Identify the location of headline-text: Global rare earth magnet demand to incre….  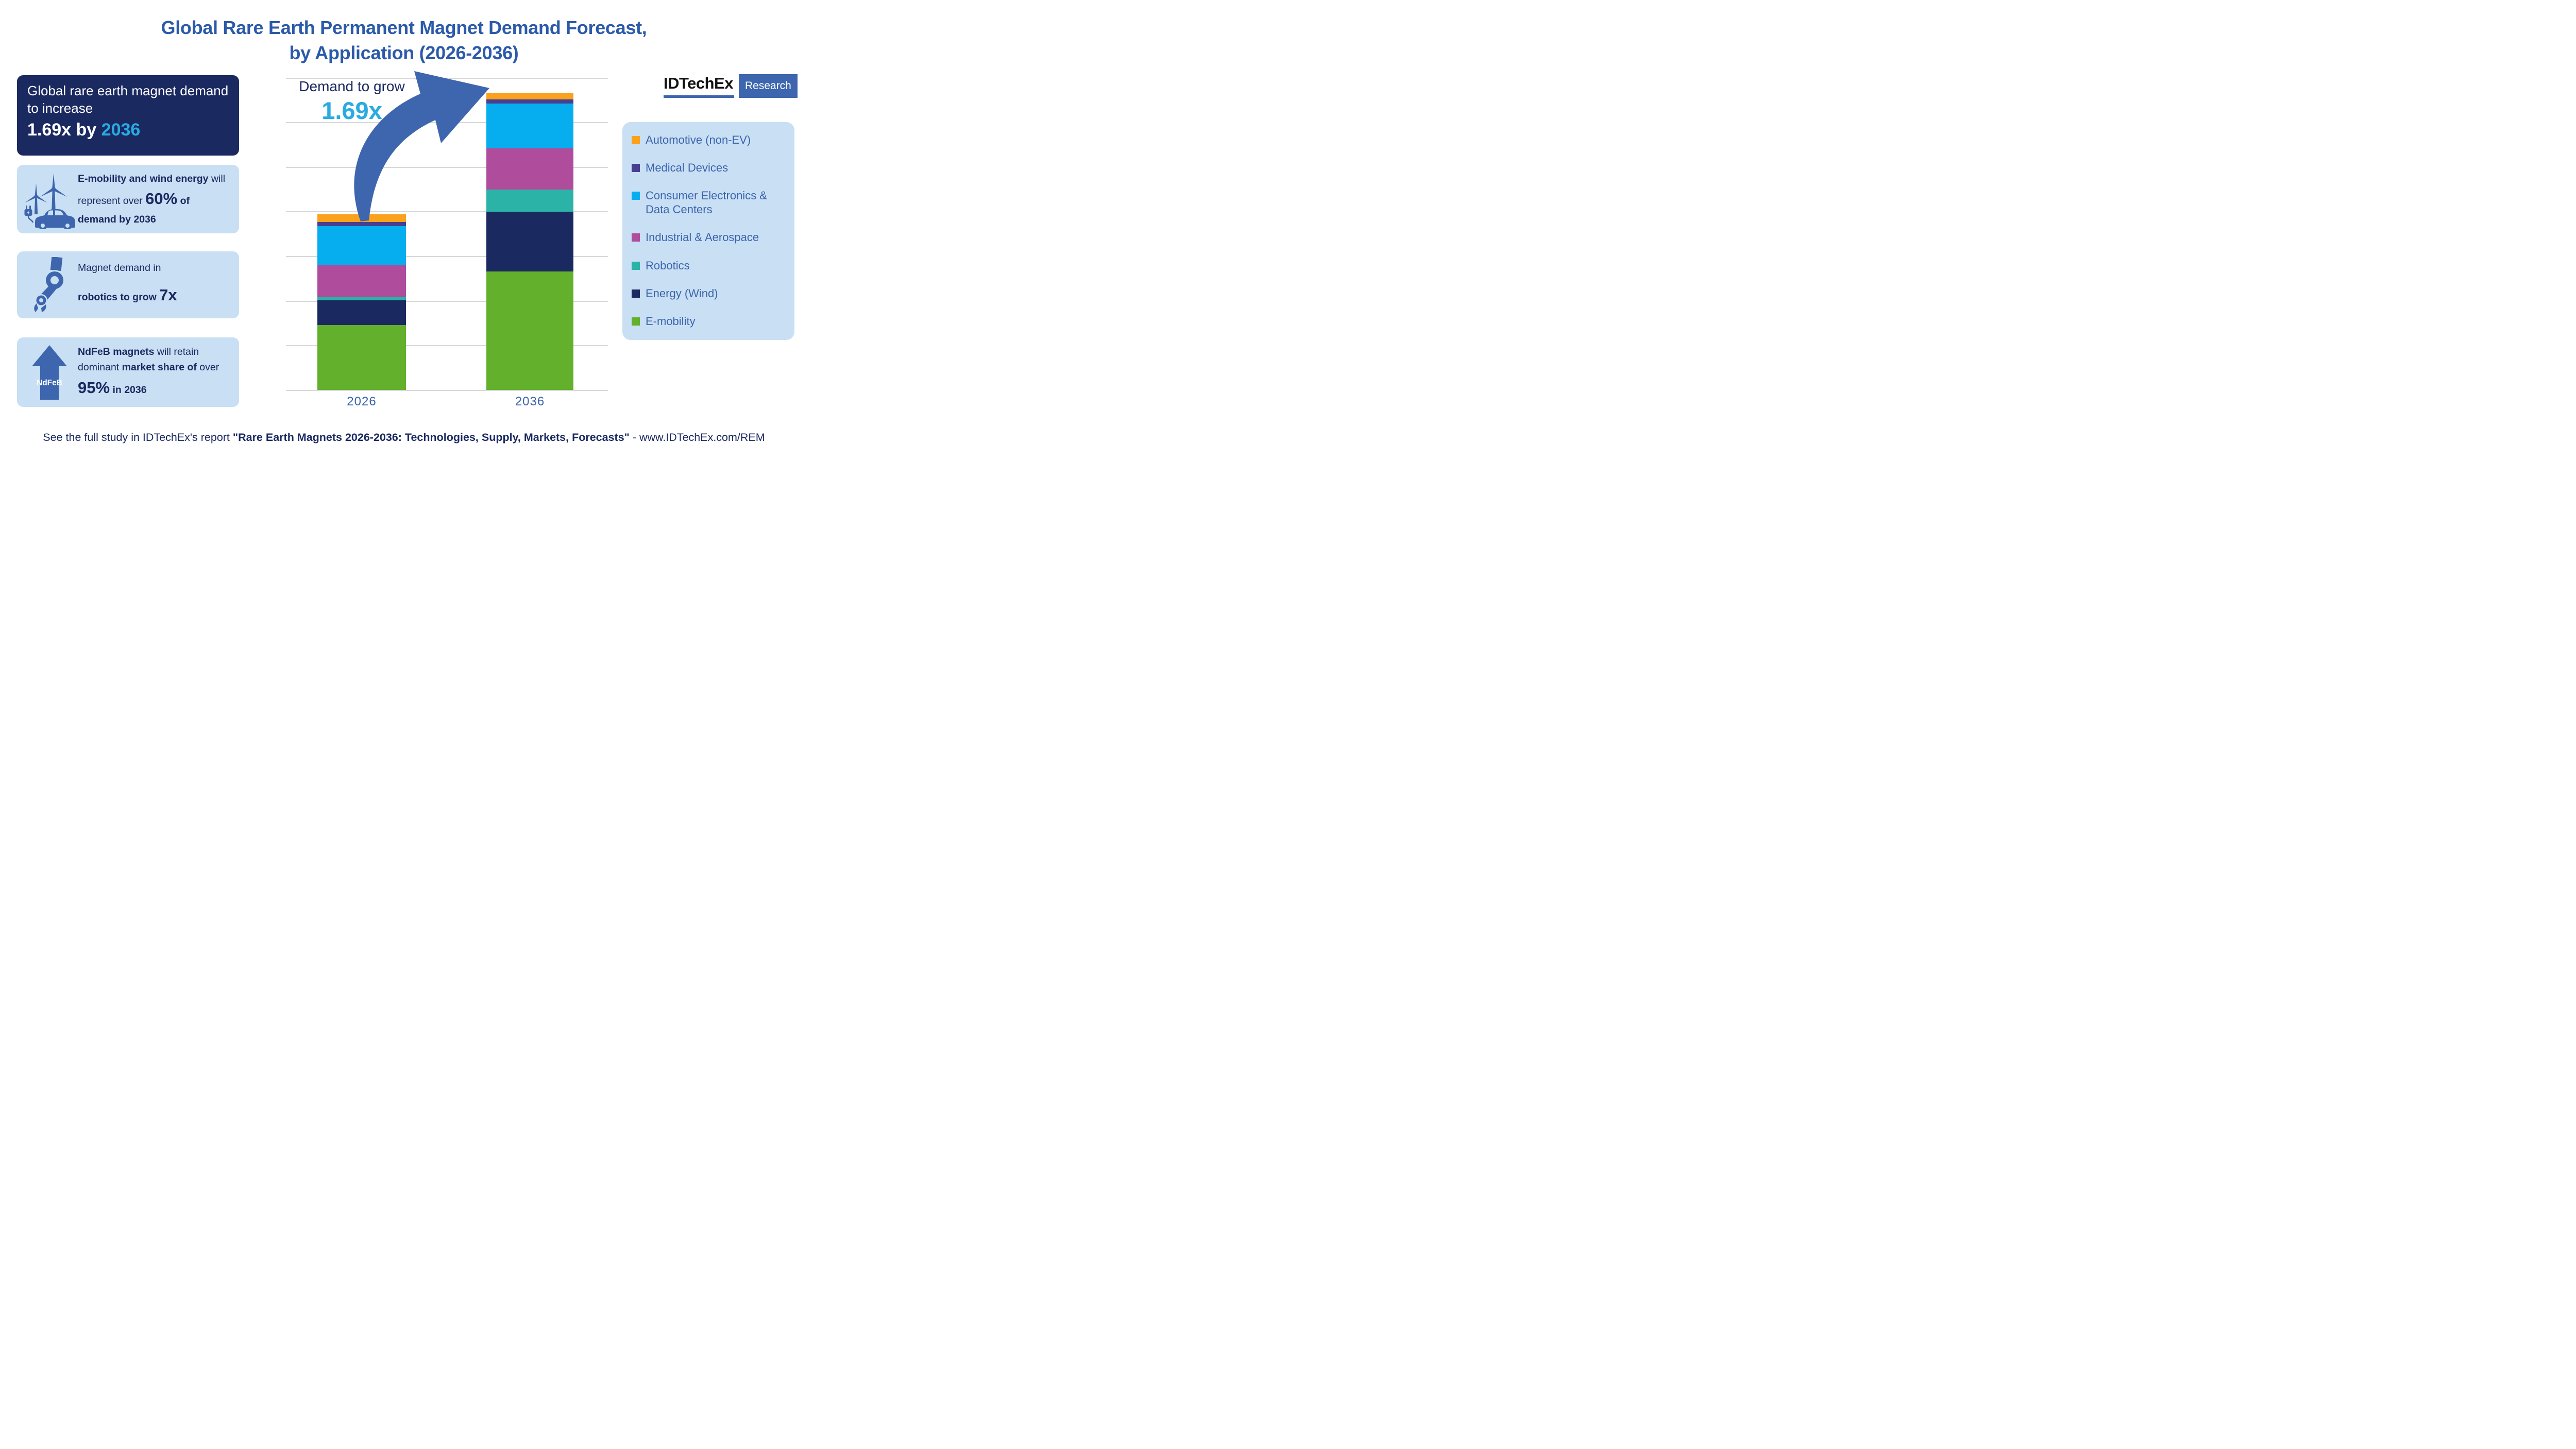
(128, 99).